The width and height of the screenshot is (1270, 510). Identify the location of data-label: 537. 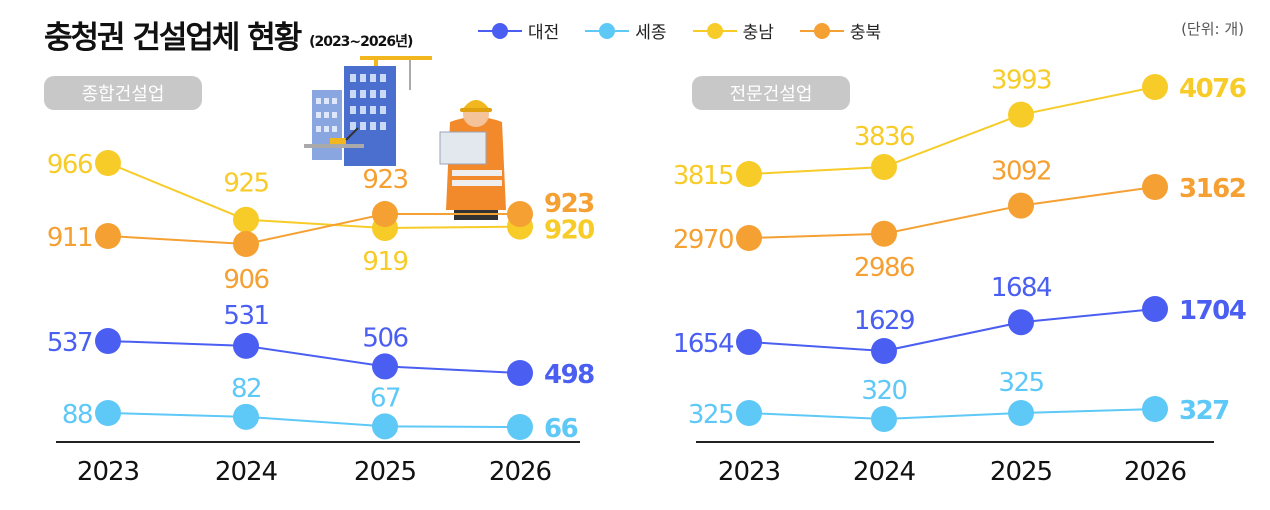
(69, 343).